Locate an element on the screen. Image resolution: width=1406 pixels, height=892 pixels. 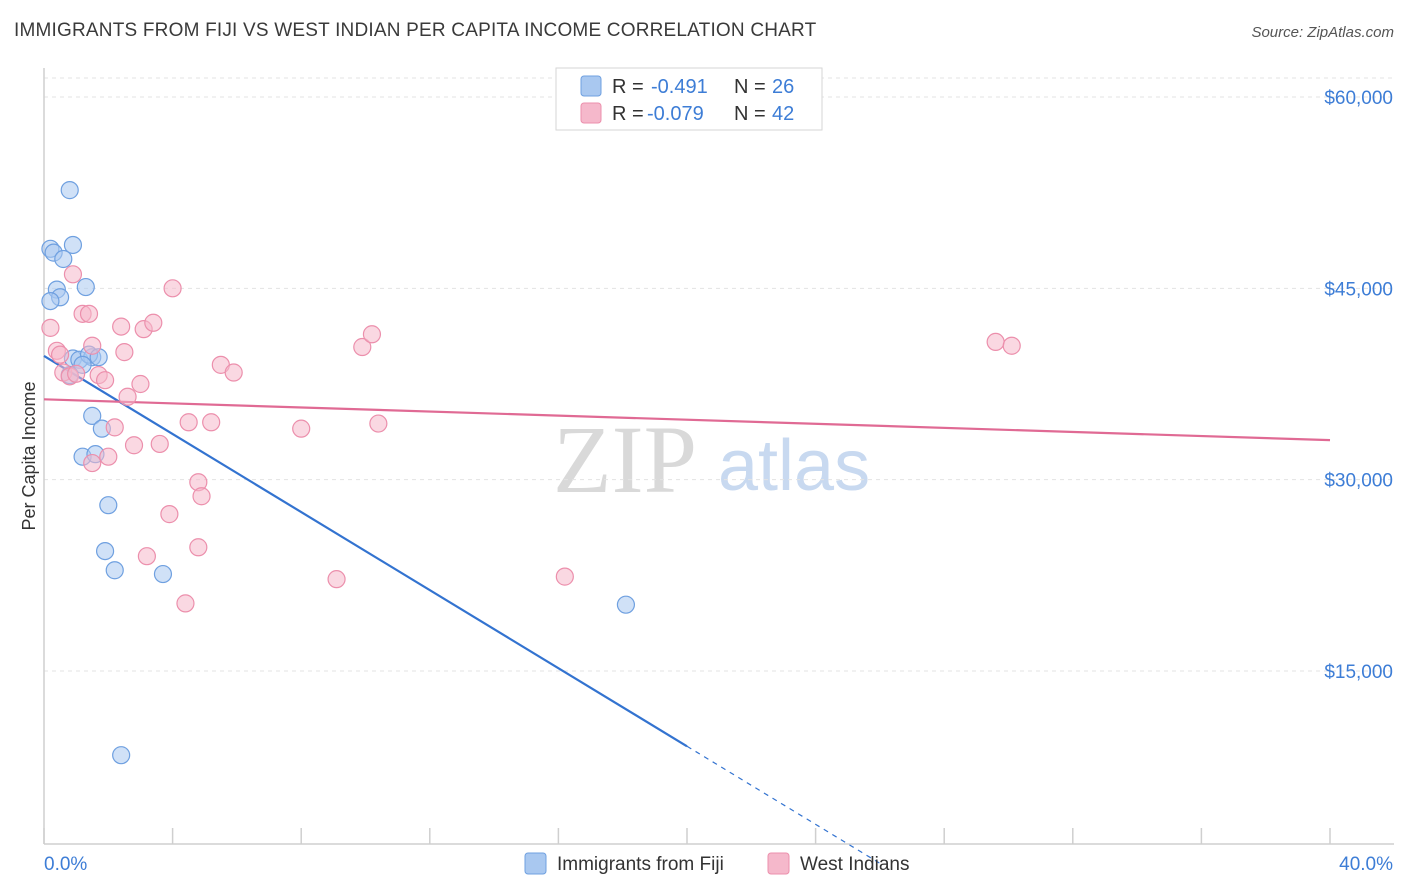
y-tick-label: $45,000 is located at coordinates (1358, 289).